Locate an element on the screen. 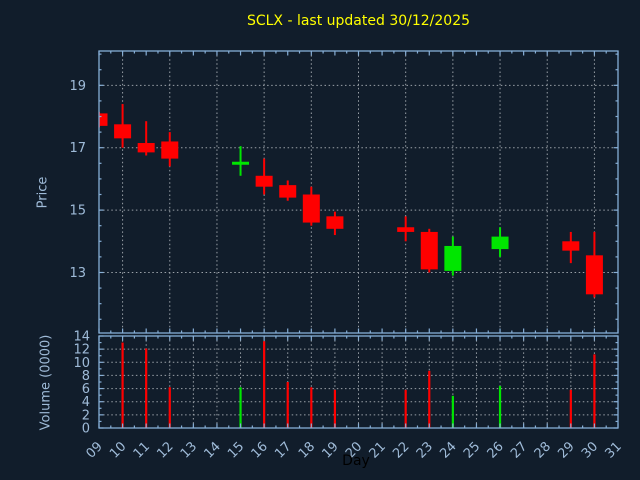  day-tick-25: 25 is located at coordinates (472, 450).